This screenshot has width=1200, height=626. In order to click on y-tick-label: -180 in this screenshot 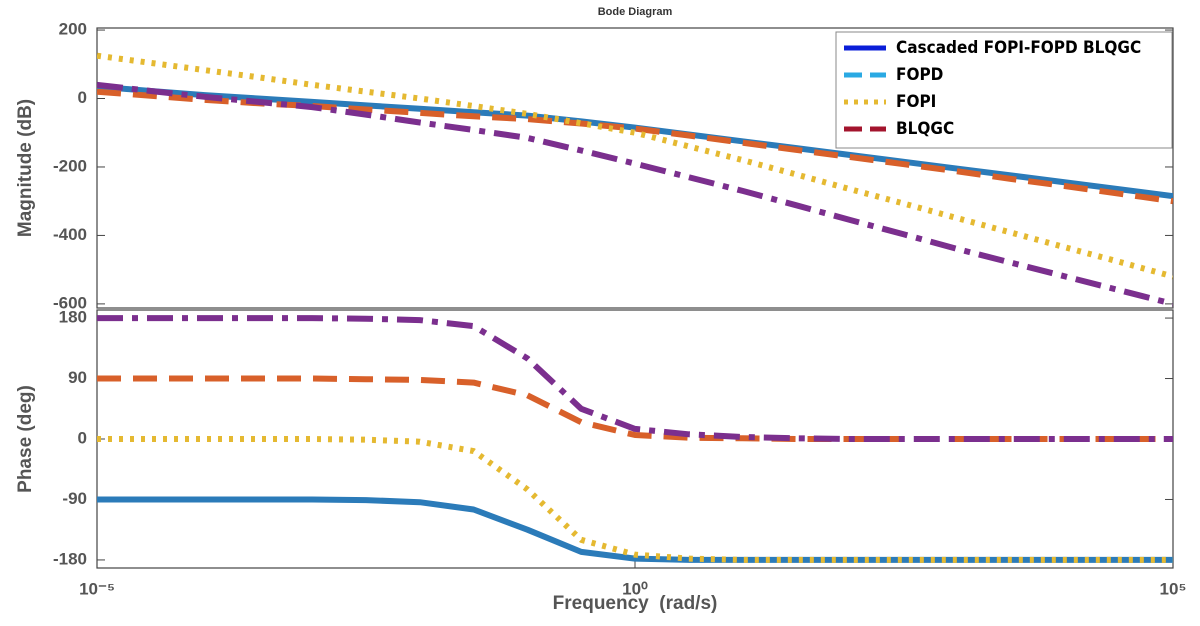, I will do `click(70, 558)`.